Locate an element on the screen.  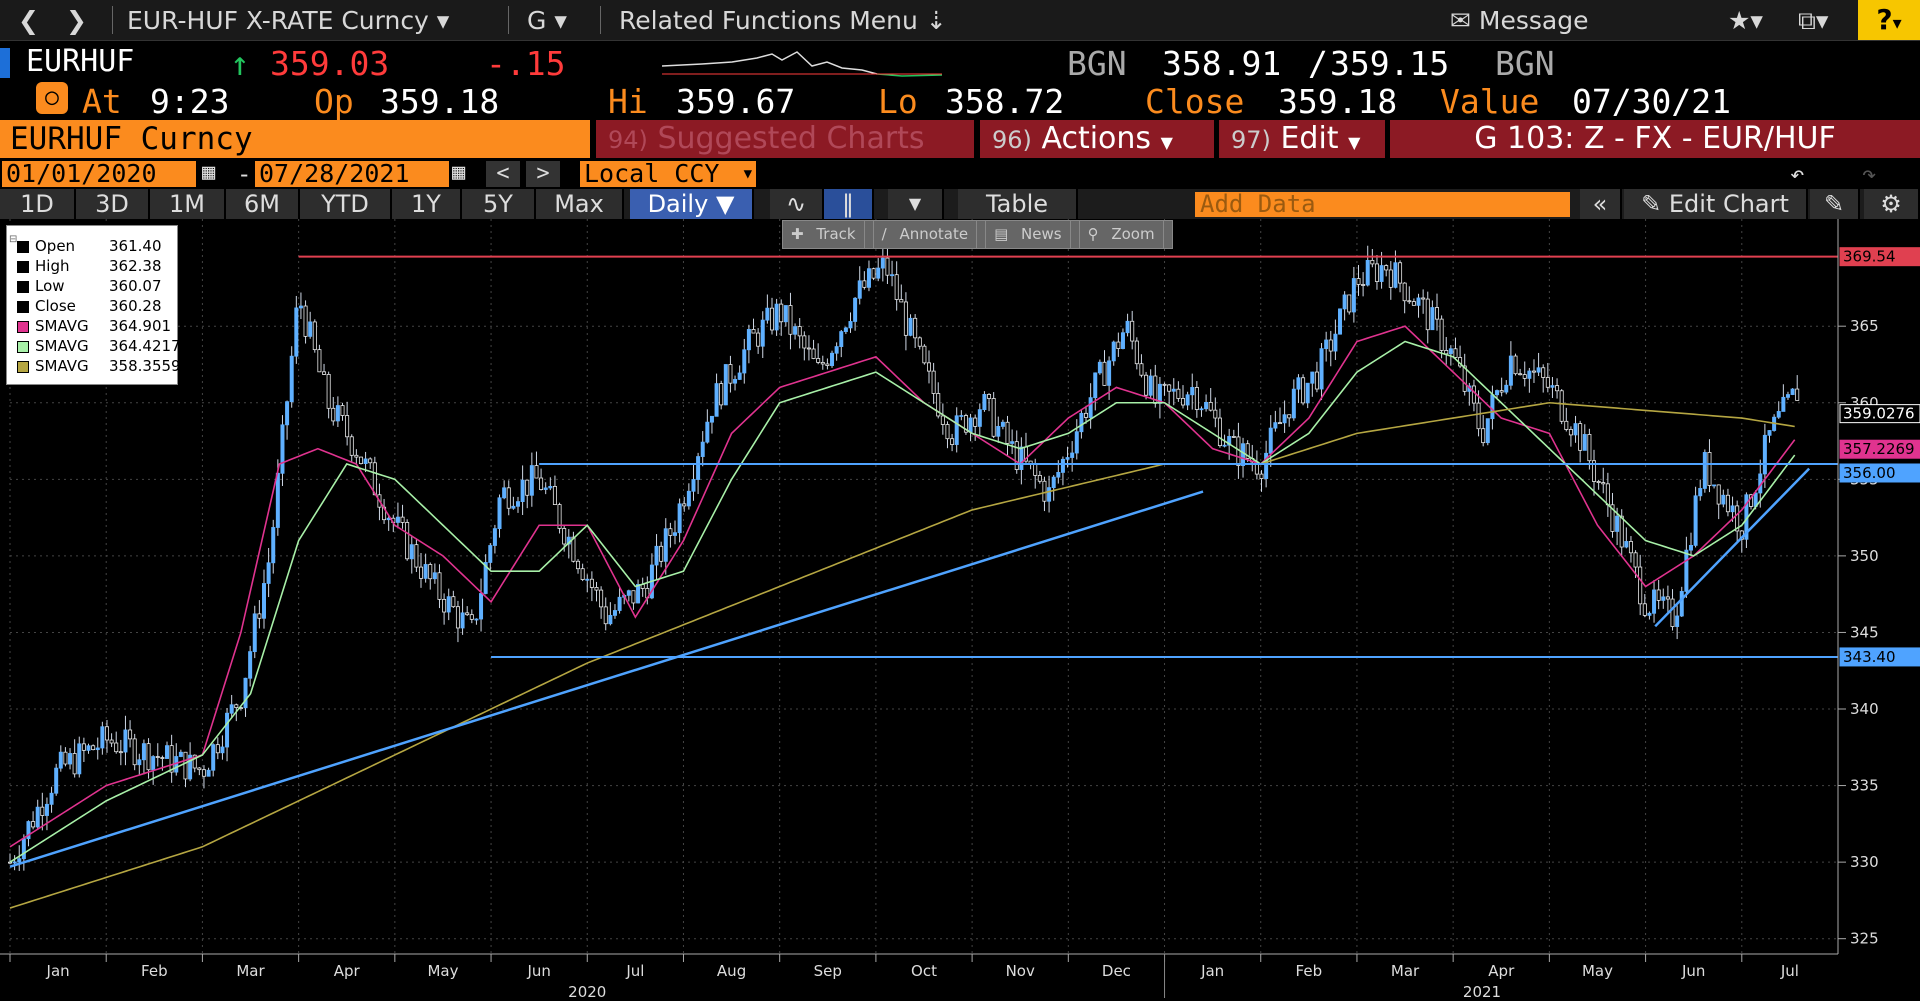
collapse-icon: « is located at coordinates (1601, 204).